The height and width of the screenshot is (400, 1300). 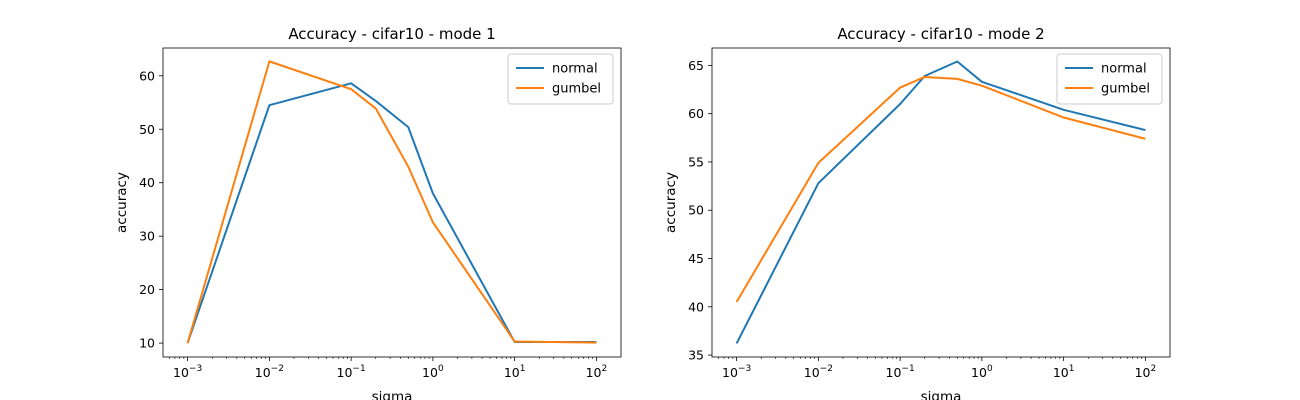 I want to click on chart-title: Accuracy - cifar10 - mode 2, so click(x=940, y=34).